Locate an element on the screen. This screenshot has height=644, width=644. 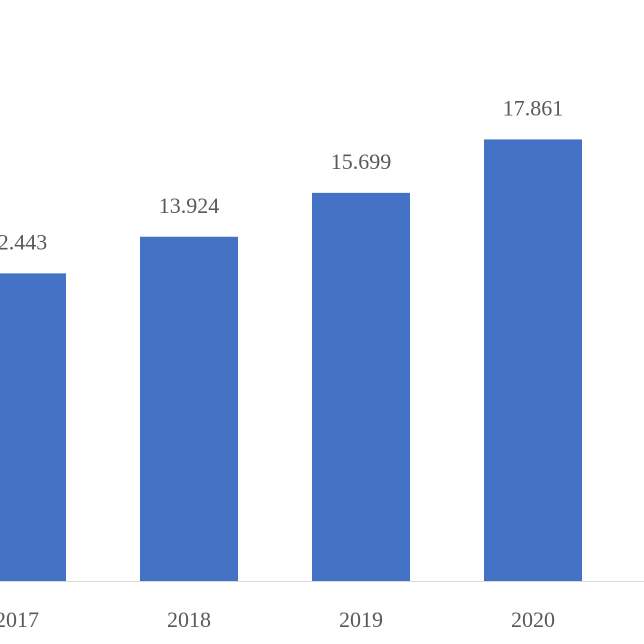
bar-2018 is located at coordinates (189, 408).